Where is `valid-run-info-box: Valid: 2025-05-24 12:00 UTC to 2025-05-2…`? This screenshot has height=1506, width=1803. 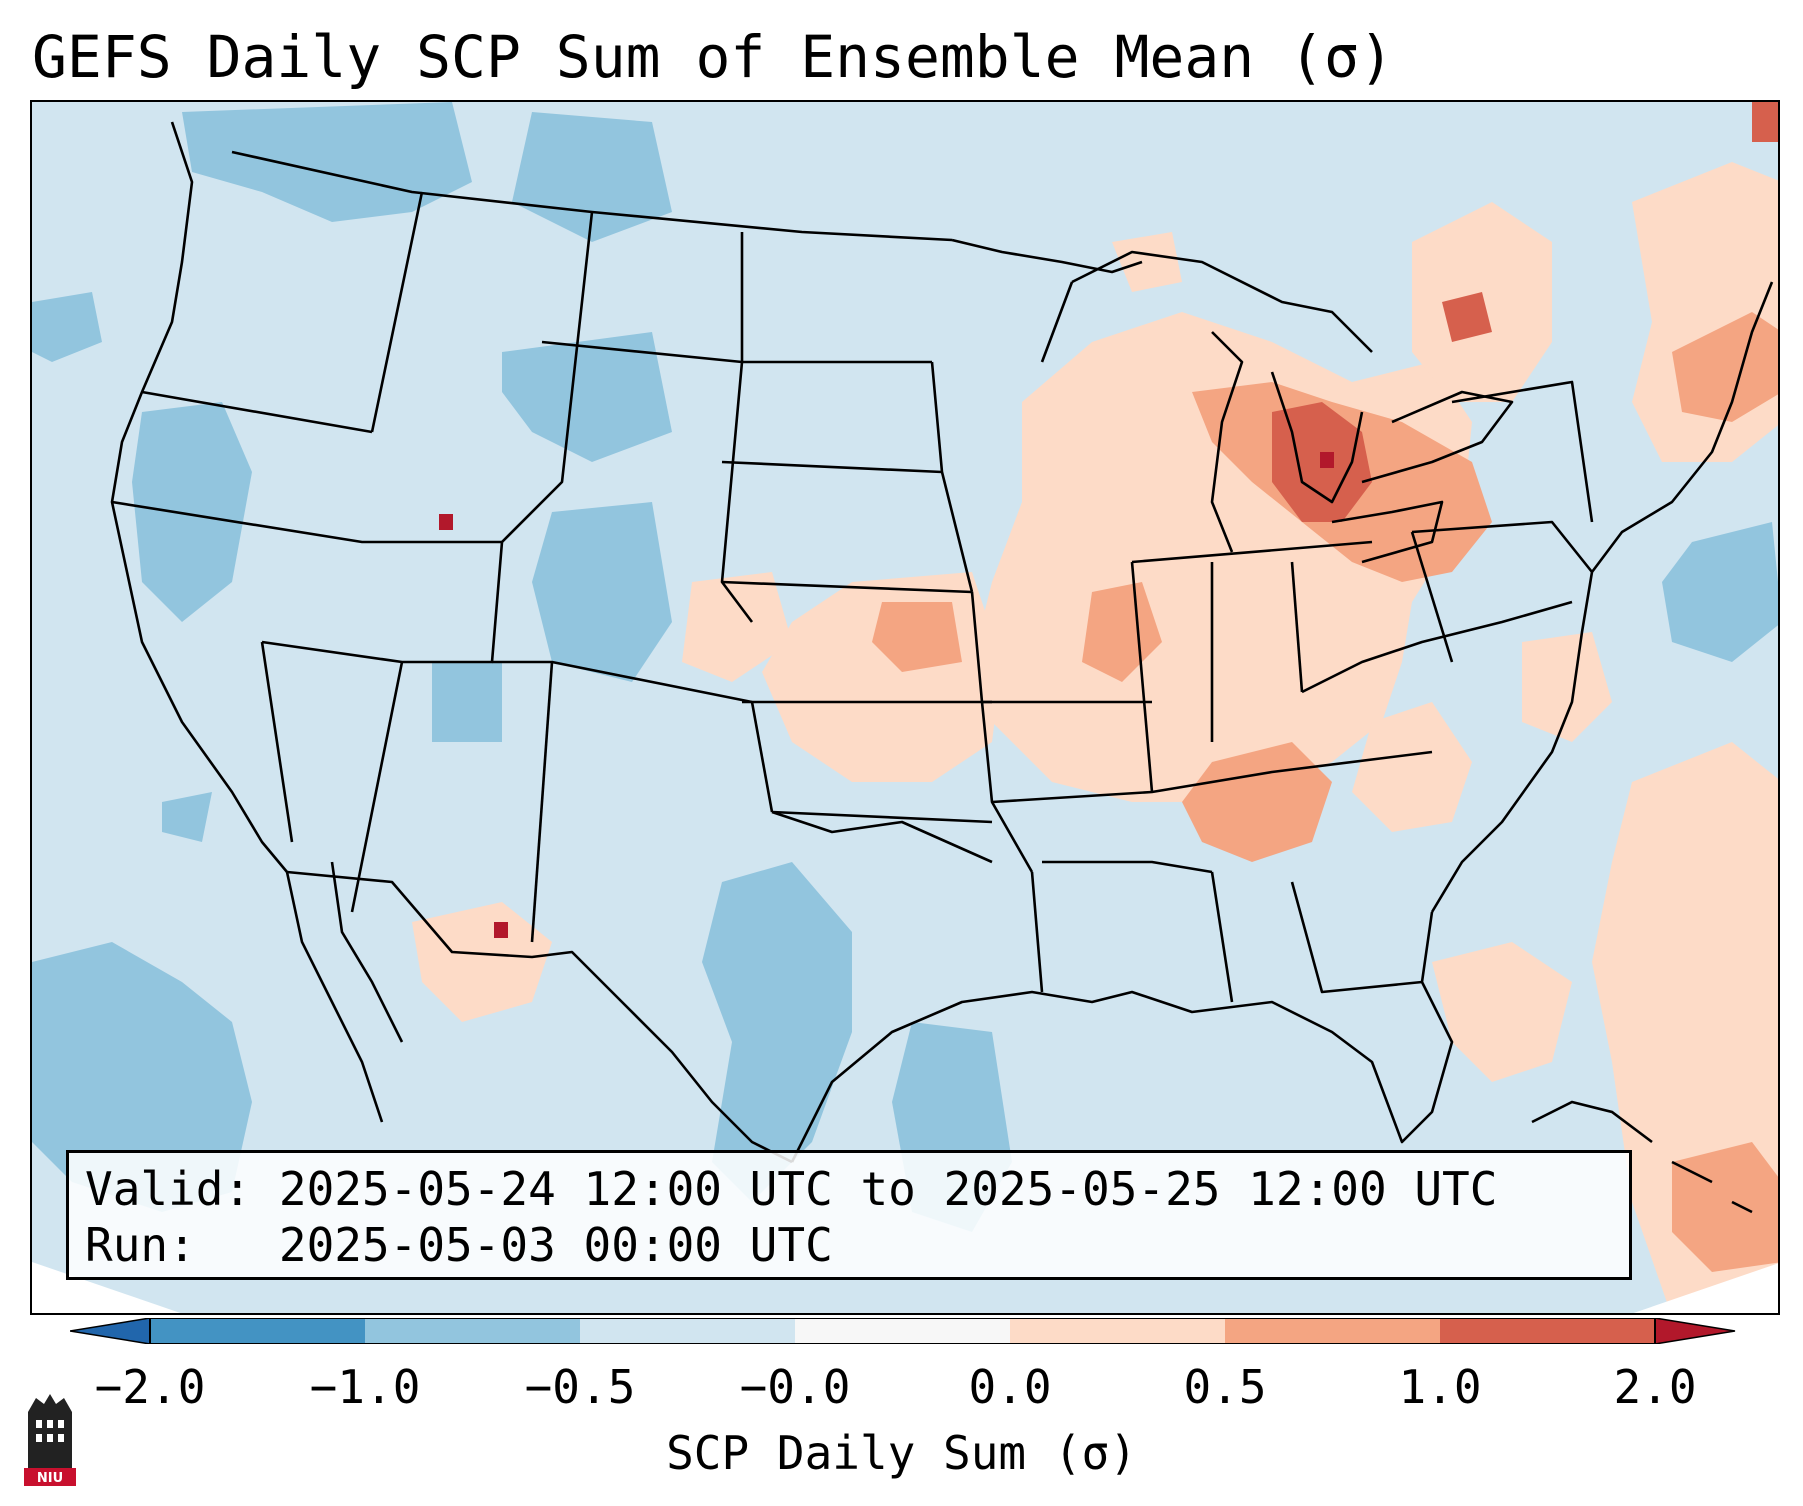 valid-run-info-box: Valid: 2025-05-24 12:00 UTC to 2025-05-2… is located at coordinates (849, 1215).